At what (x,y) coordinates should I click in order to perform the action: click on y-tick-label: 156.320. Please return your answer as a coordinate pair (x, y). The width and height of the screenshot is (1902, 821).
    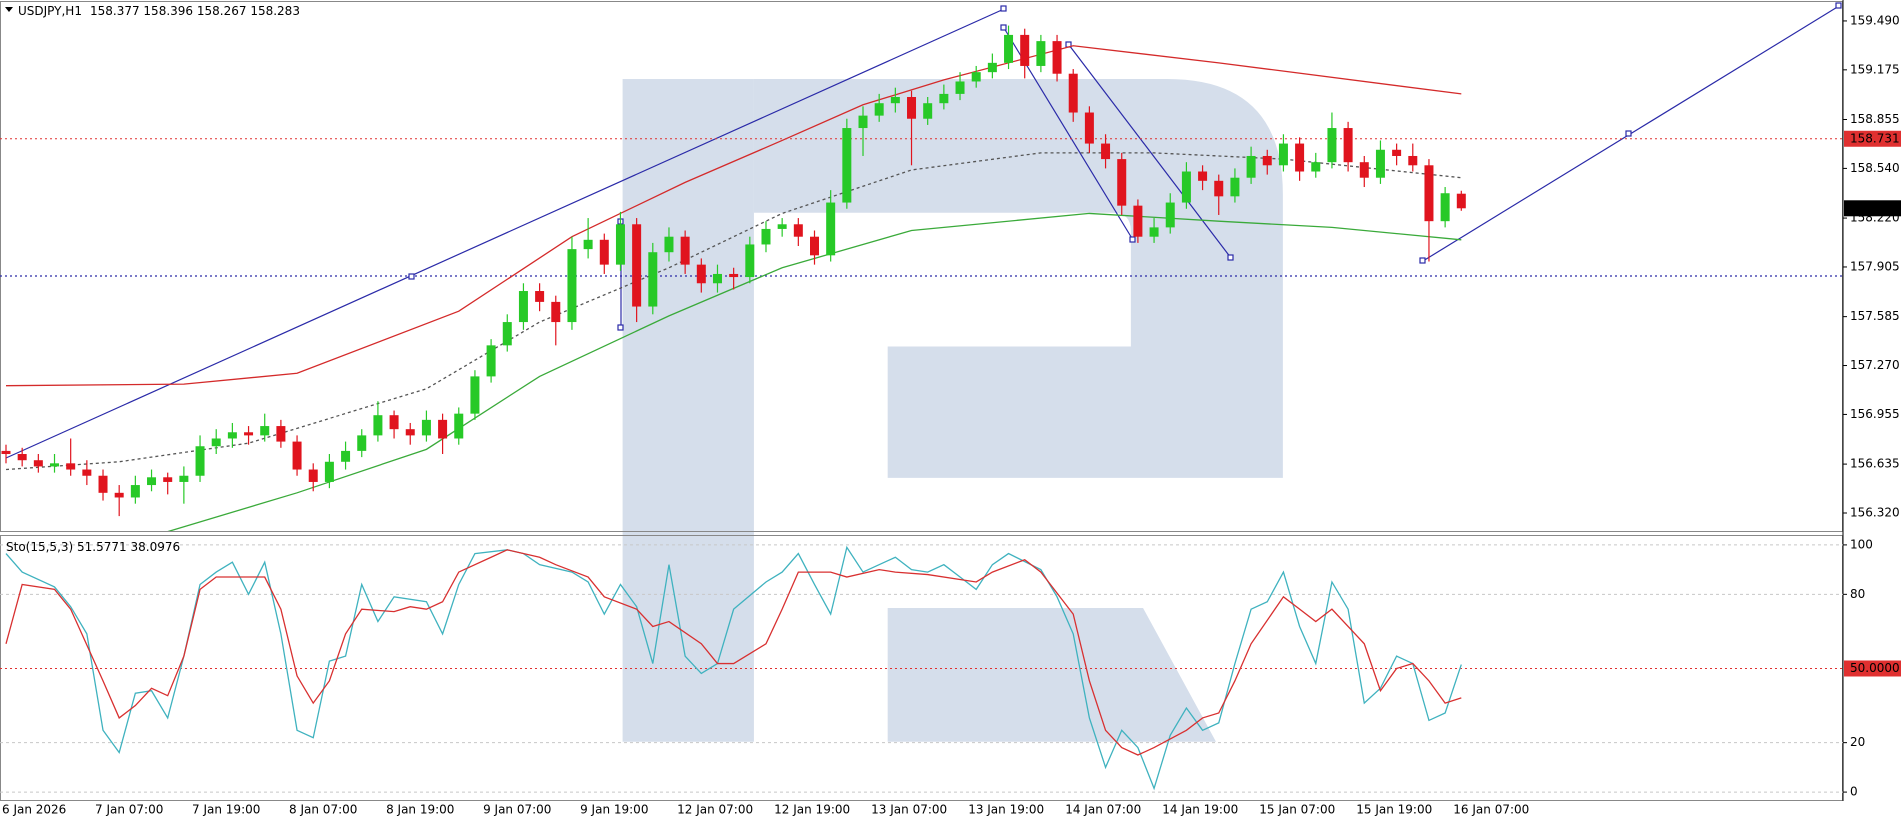
    Looking at the image, I should click on (1875, 512).